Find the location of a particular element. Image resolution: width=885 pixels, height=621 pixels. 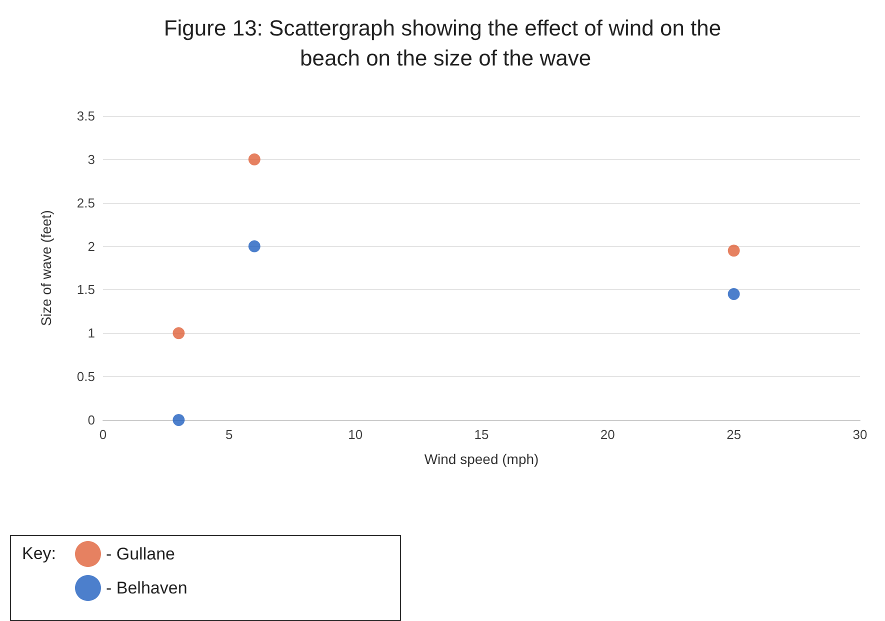

x-axis-title: Wind speed (mph) is located at coordinates (481, 459).